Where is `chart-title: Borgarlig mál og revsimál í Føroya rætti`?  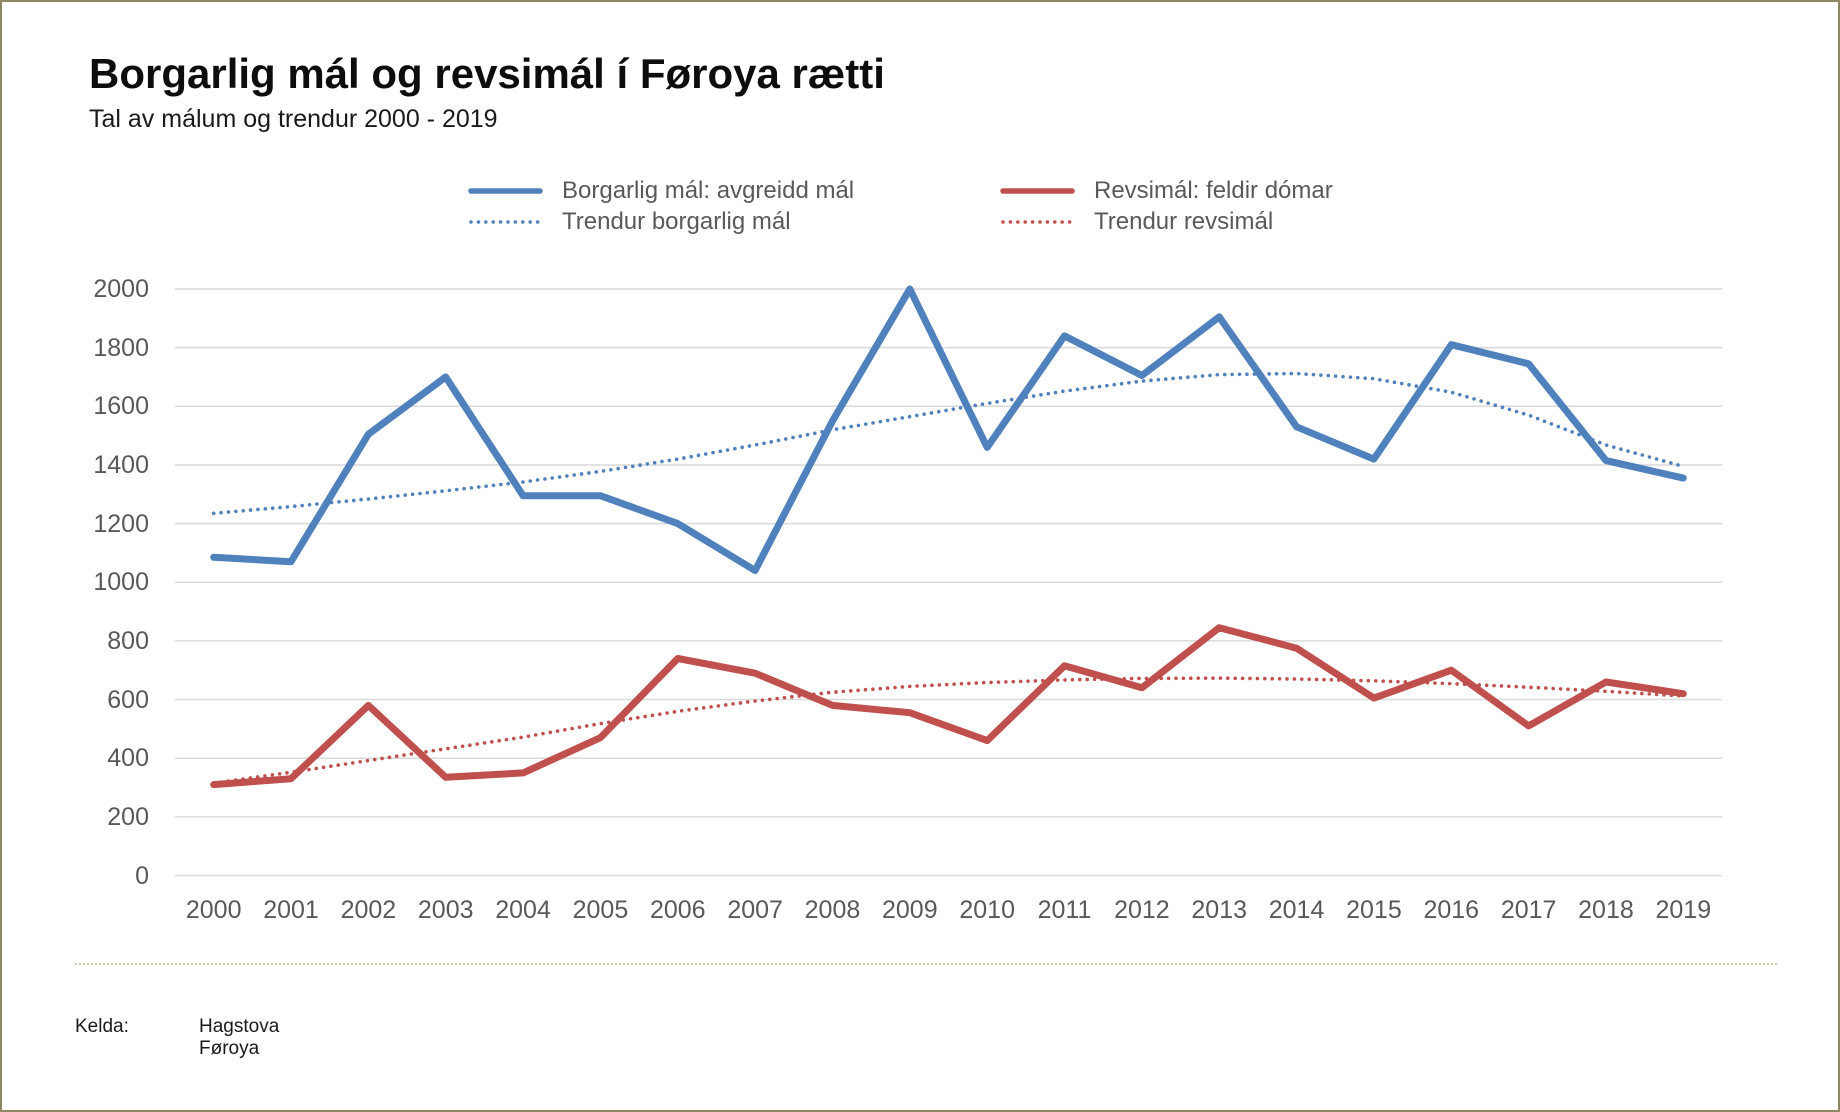
chart-title: Borgarlig mál og revsimál í Føroya rætti is located at coordinates (487, 73).